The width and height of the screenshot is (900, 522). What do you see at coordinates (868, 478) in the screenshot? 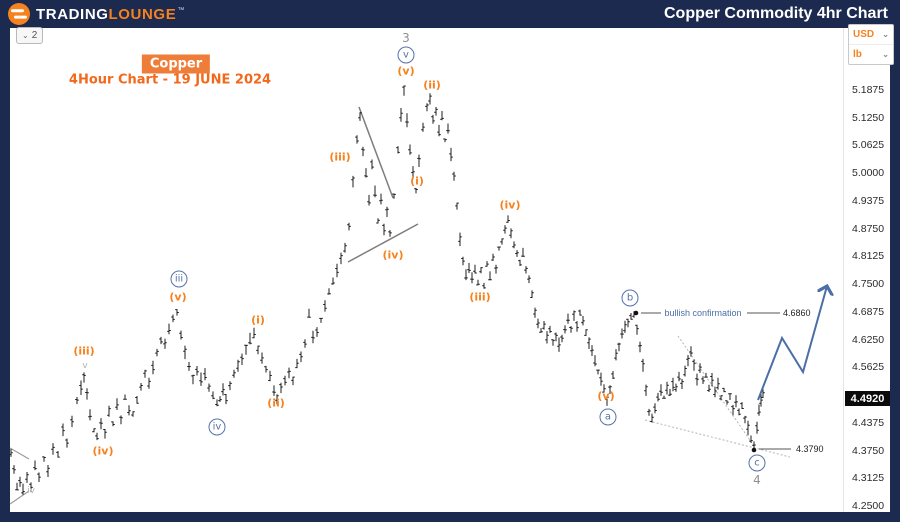
I see `y-axis-tick: 4.3125` at bounding box center [868, 478].